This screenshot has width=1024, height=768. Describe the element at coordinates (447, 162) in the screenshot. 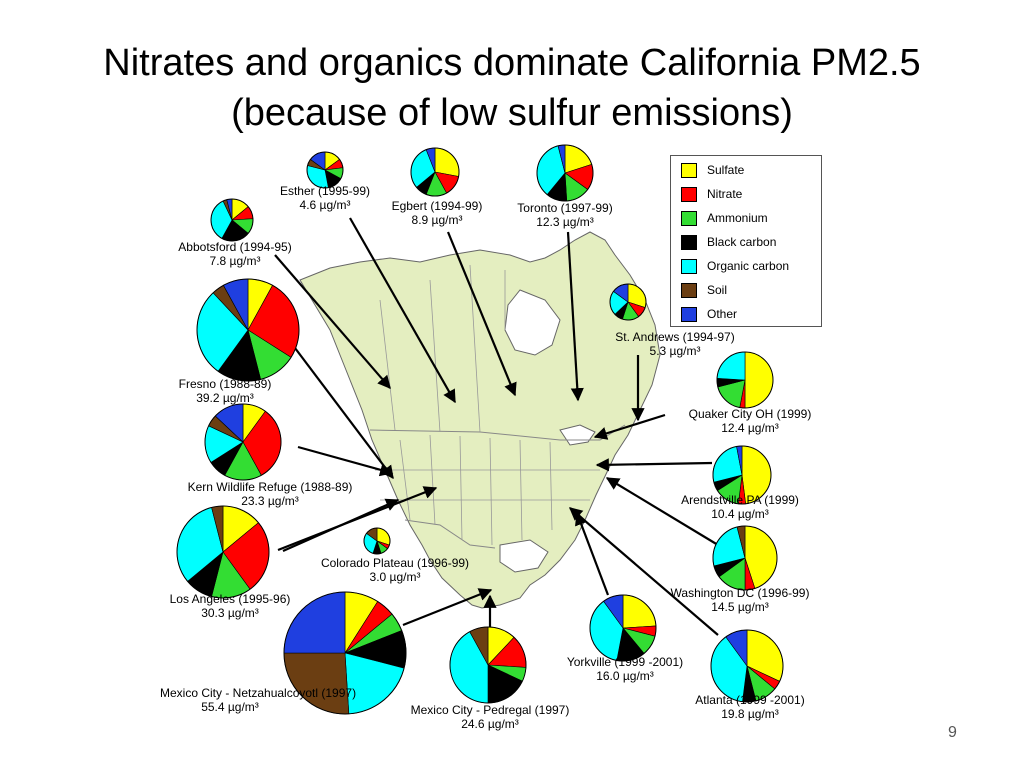

I see `pie-slice` at that location.